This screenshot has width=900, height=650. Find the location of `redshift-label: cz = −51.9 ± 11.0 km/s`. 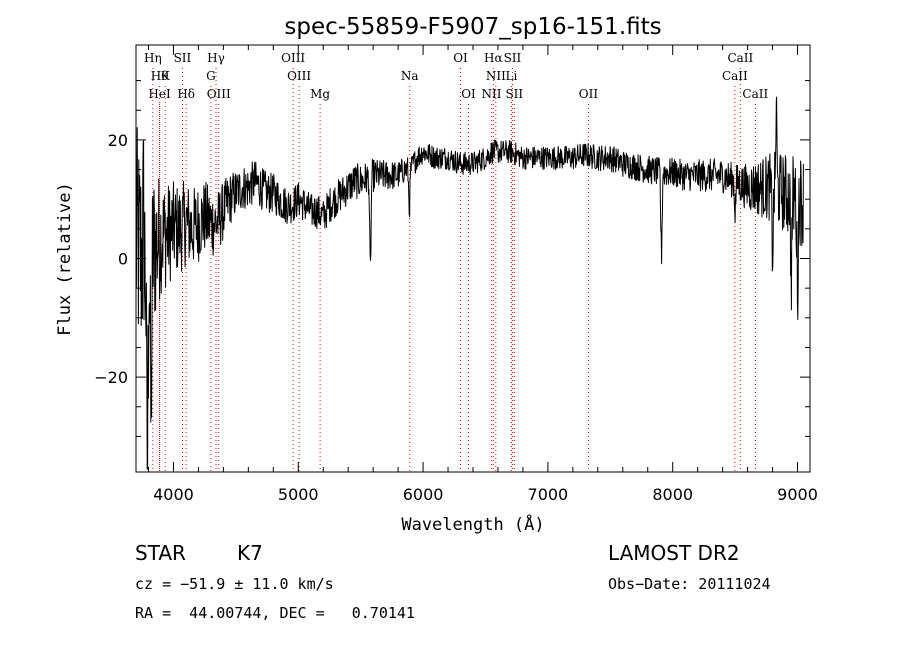

redshift-label: cz = −51.9 ± 11.0 km/s is located at coordinates (234, 584).